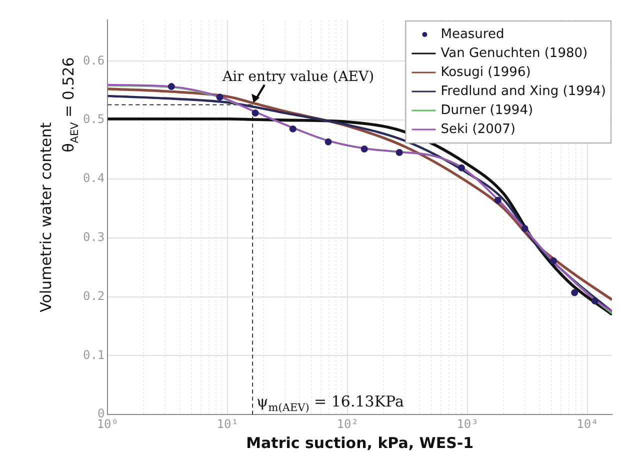 Image resolution: width=625 pixels, height=461 pixels. I want to click on legend-label: Fredlund and Xing (1994), so click(523, 91).